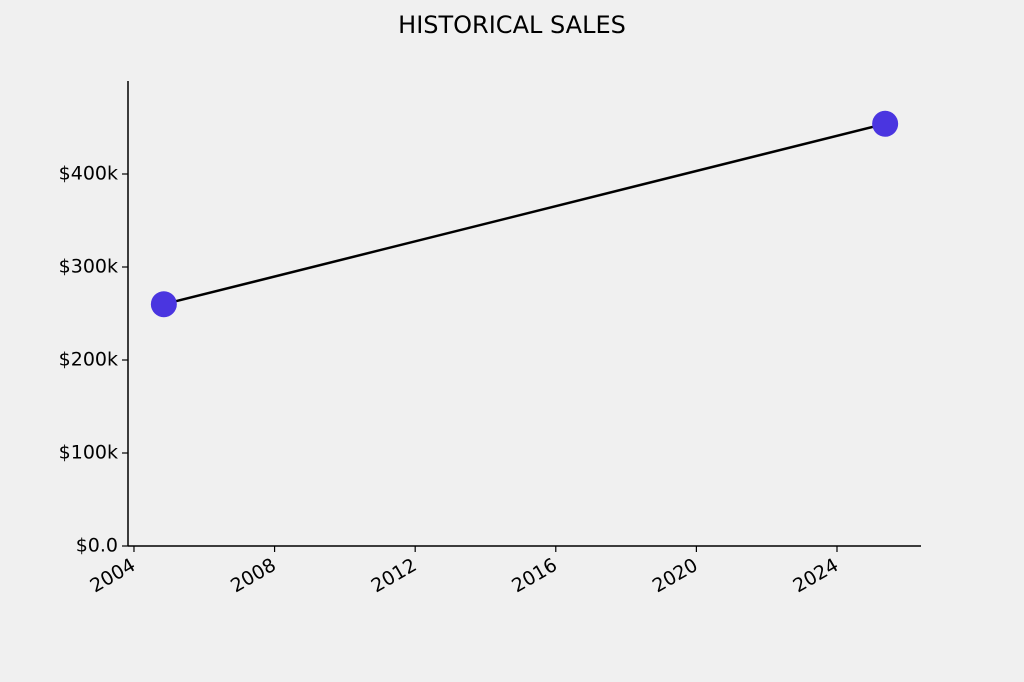 This screenshot has height=682, width=1024. What do you see at coordinates (512, 25) in the screenshot?
I see `chart-title: HISTORICAL SALES` at bounding box center [512, 25].